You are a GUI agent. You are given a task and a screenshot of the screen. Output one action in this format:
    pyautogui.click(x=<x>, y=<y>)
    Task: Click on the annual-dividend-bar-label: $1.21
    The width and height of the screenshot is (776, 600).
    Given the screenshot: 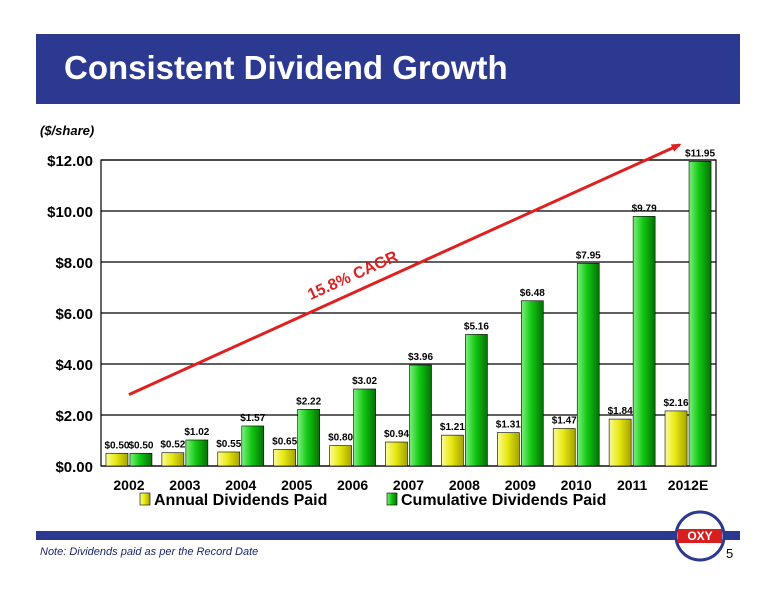 What is the action you would take?
    pyautogui.click(x=452, y=427)
    